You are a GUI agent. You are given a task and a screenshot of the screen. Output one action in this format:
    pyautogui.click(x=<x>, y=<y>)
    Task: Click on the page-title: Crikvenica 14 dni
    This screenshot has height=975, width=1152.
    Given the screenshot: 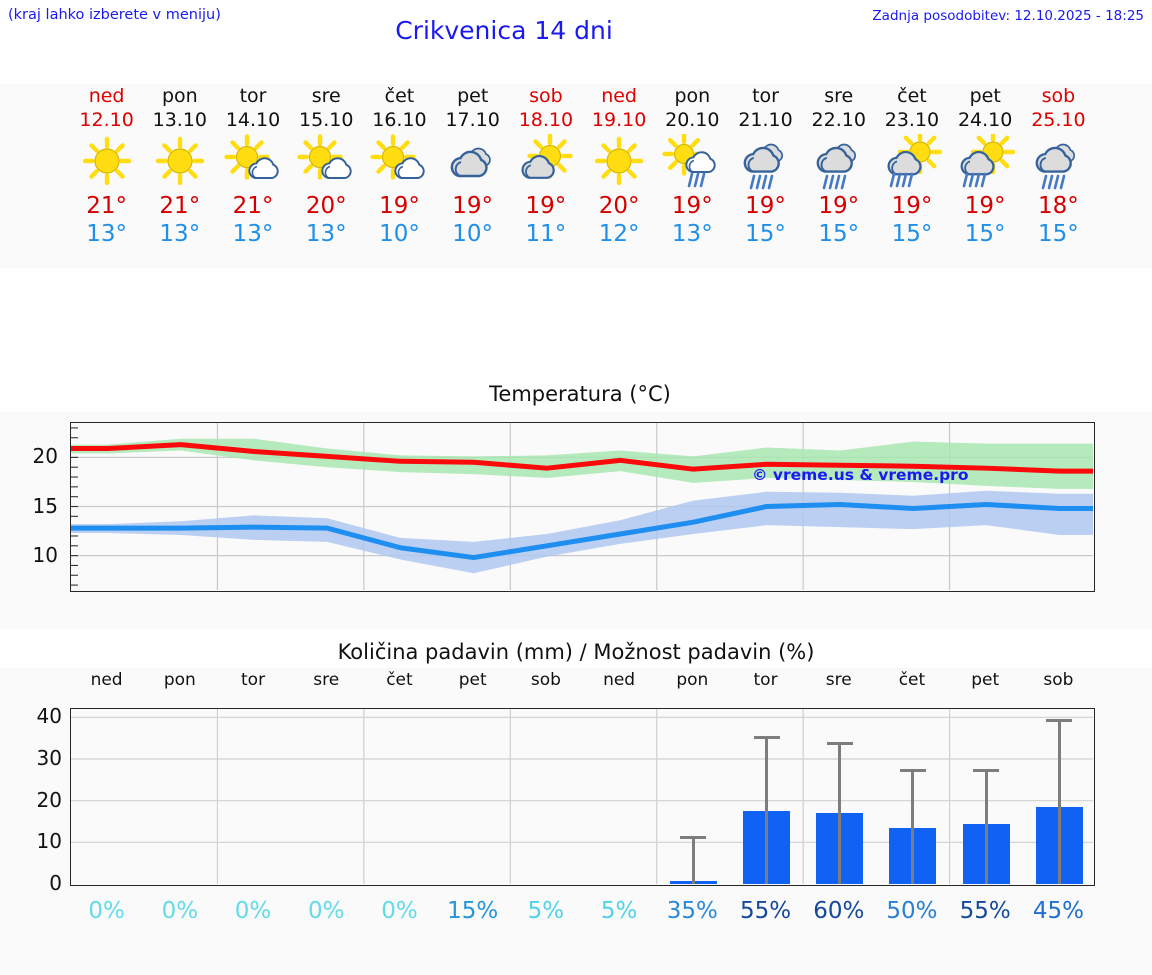 What is the action you would take?
    pyautogui.click(x=504, y=30)
    